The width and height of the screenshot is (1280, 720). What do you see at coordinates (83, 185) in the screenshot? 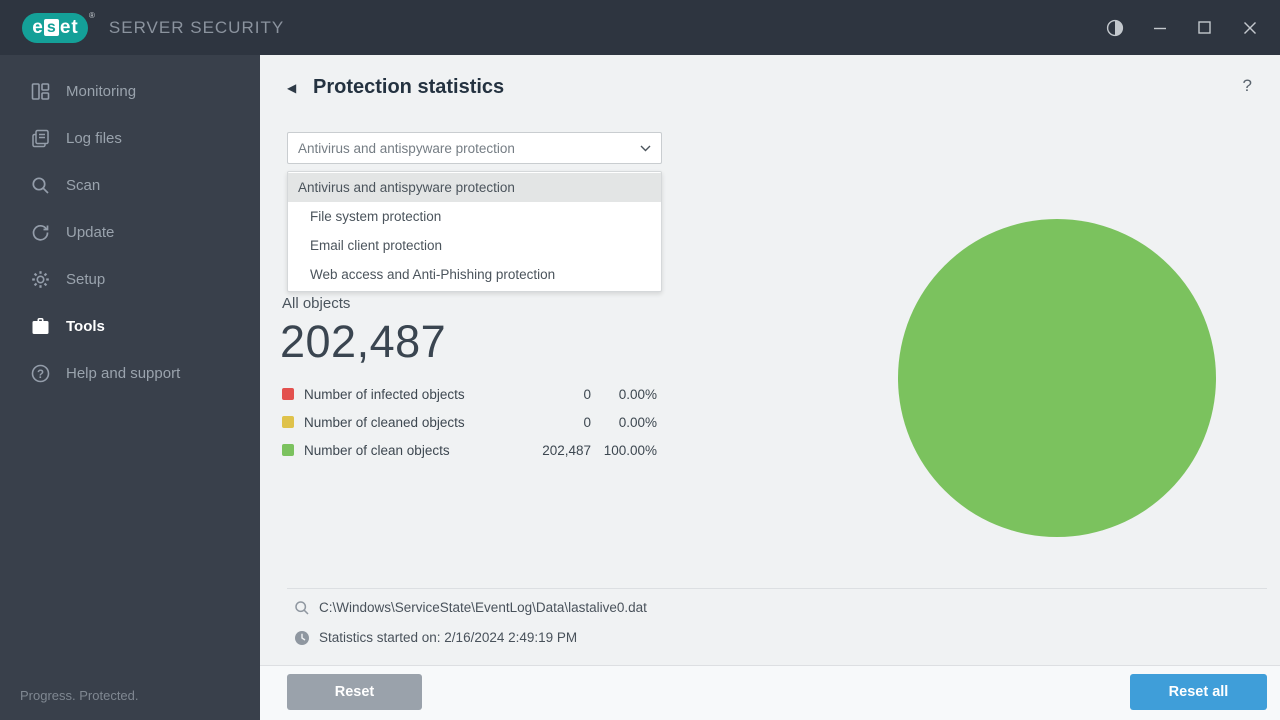
I see `sidebar-item-label: Scan` at bounding box center [83, 185].